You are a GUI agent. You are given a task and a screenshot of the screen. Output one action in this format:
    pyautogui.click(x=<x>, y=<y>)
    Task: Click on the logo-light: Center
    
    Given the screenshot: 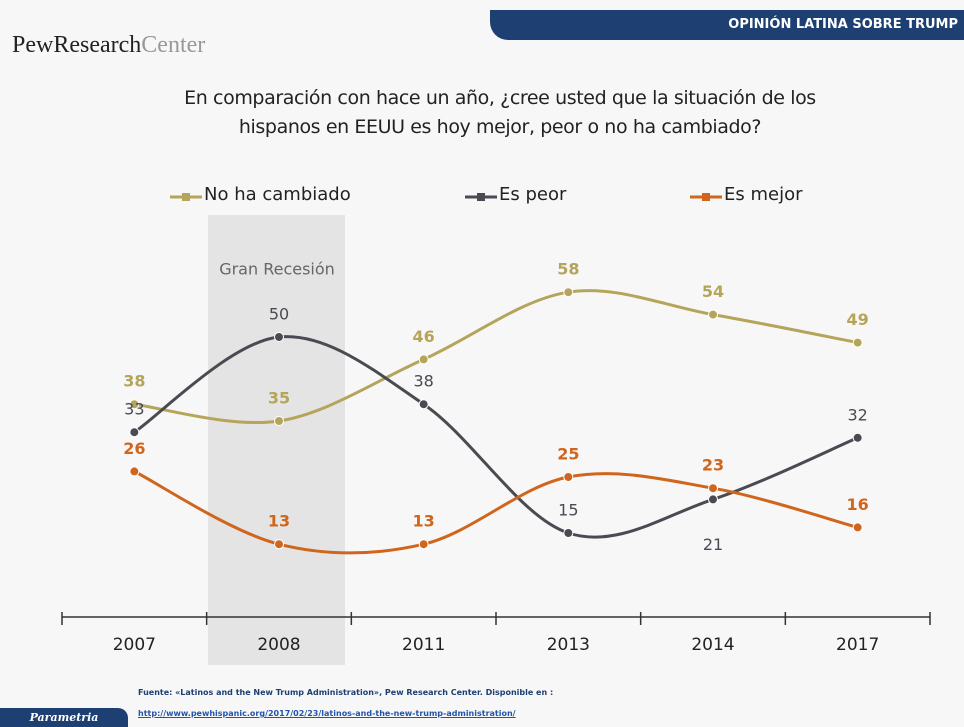 What is the action you would take?
    pyautogui.click(x=173, y=45)
    